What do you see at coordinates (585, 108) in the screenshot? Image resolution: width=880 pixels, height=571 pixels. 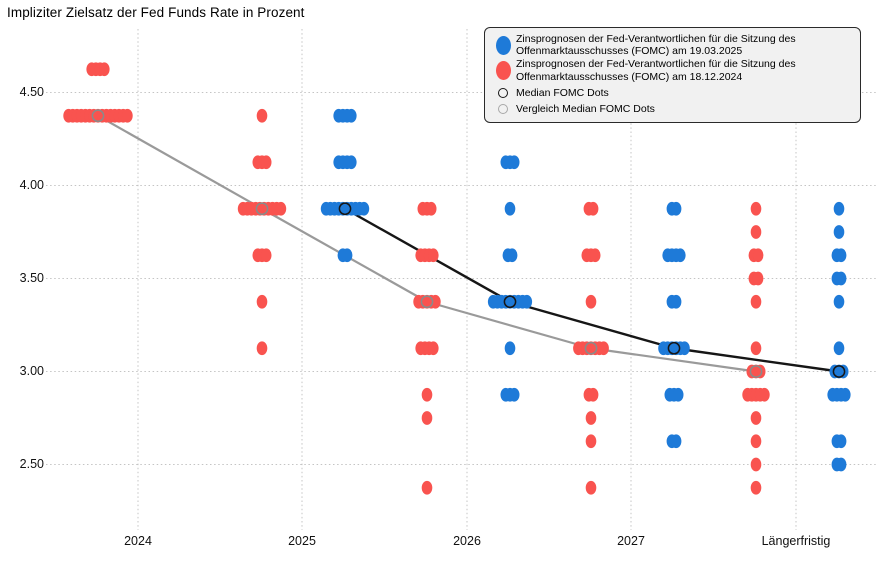 I see `legend-label: Vergleich Median FOMC Dots` at bounding box center [585, 108].